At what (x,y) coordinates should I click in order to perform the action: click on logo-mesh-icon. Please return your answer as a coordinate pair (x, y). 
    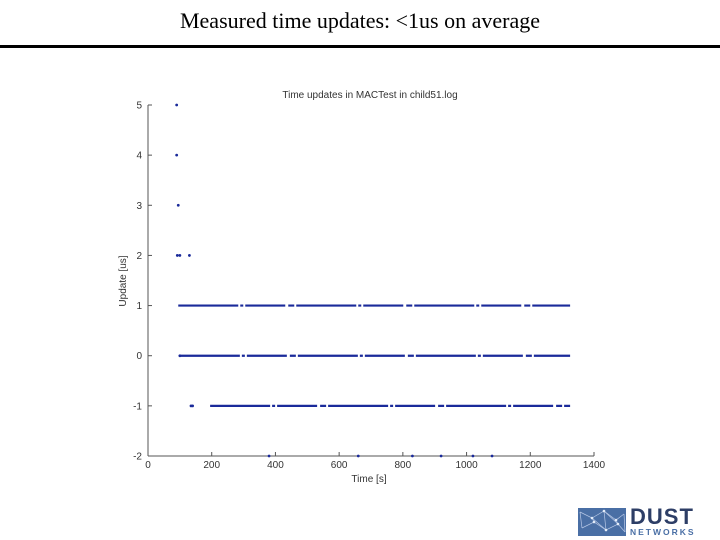
    Looking at the image, I should click on (602, 522).